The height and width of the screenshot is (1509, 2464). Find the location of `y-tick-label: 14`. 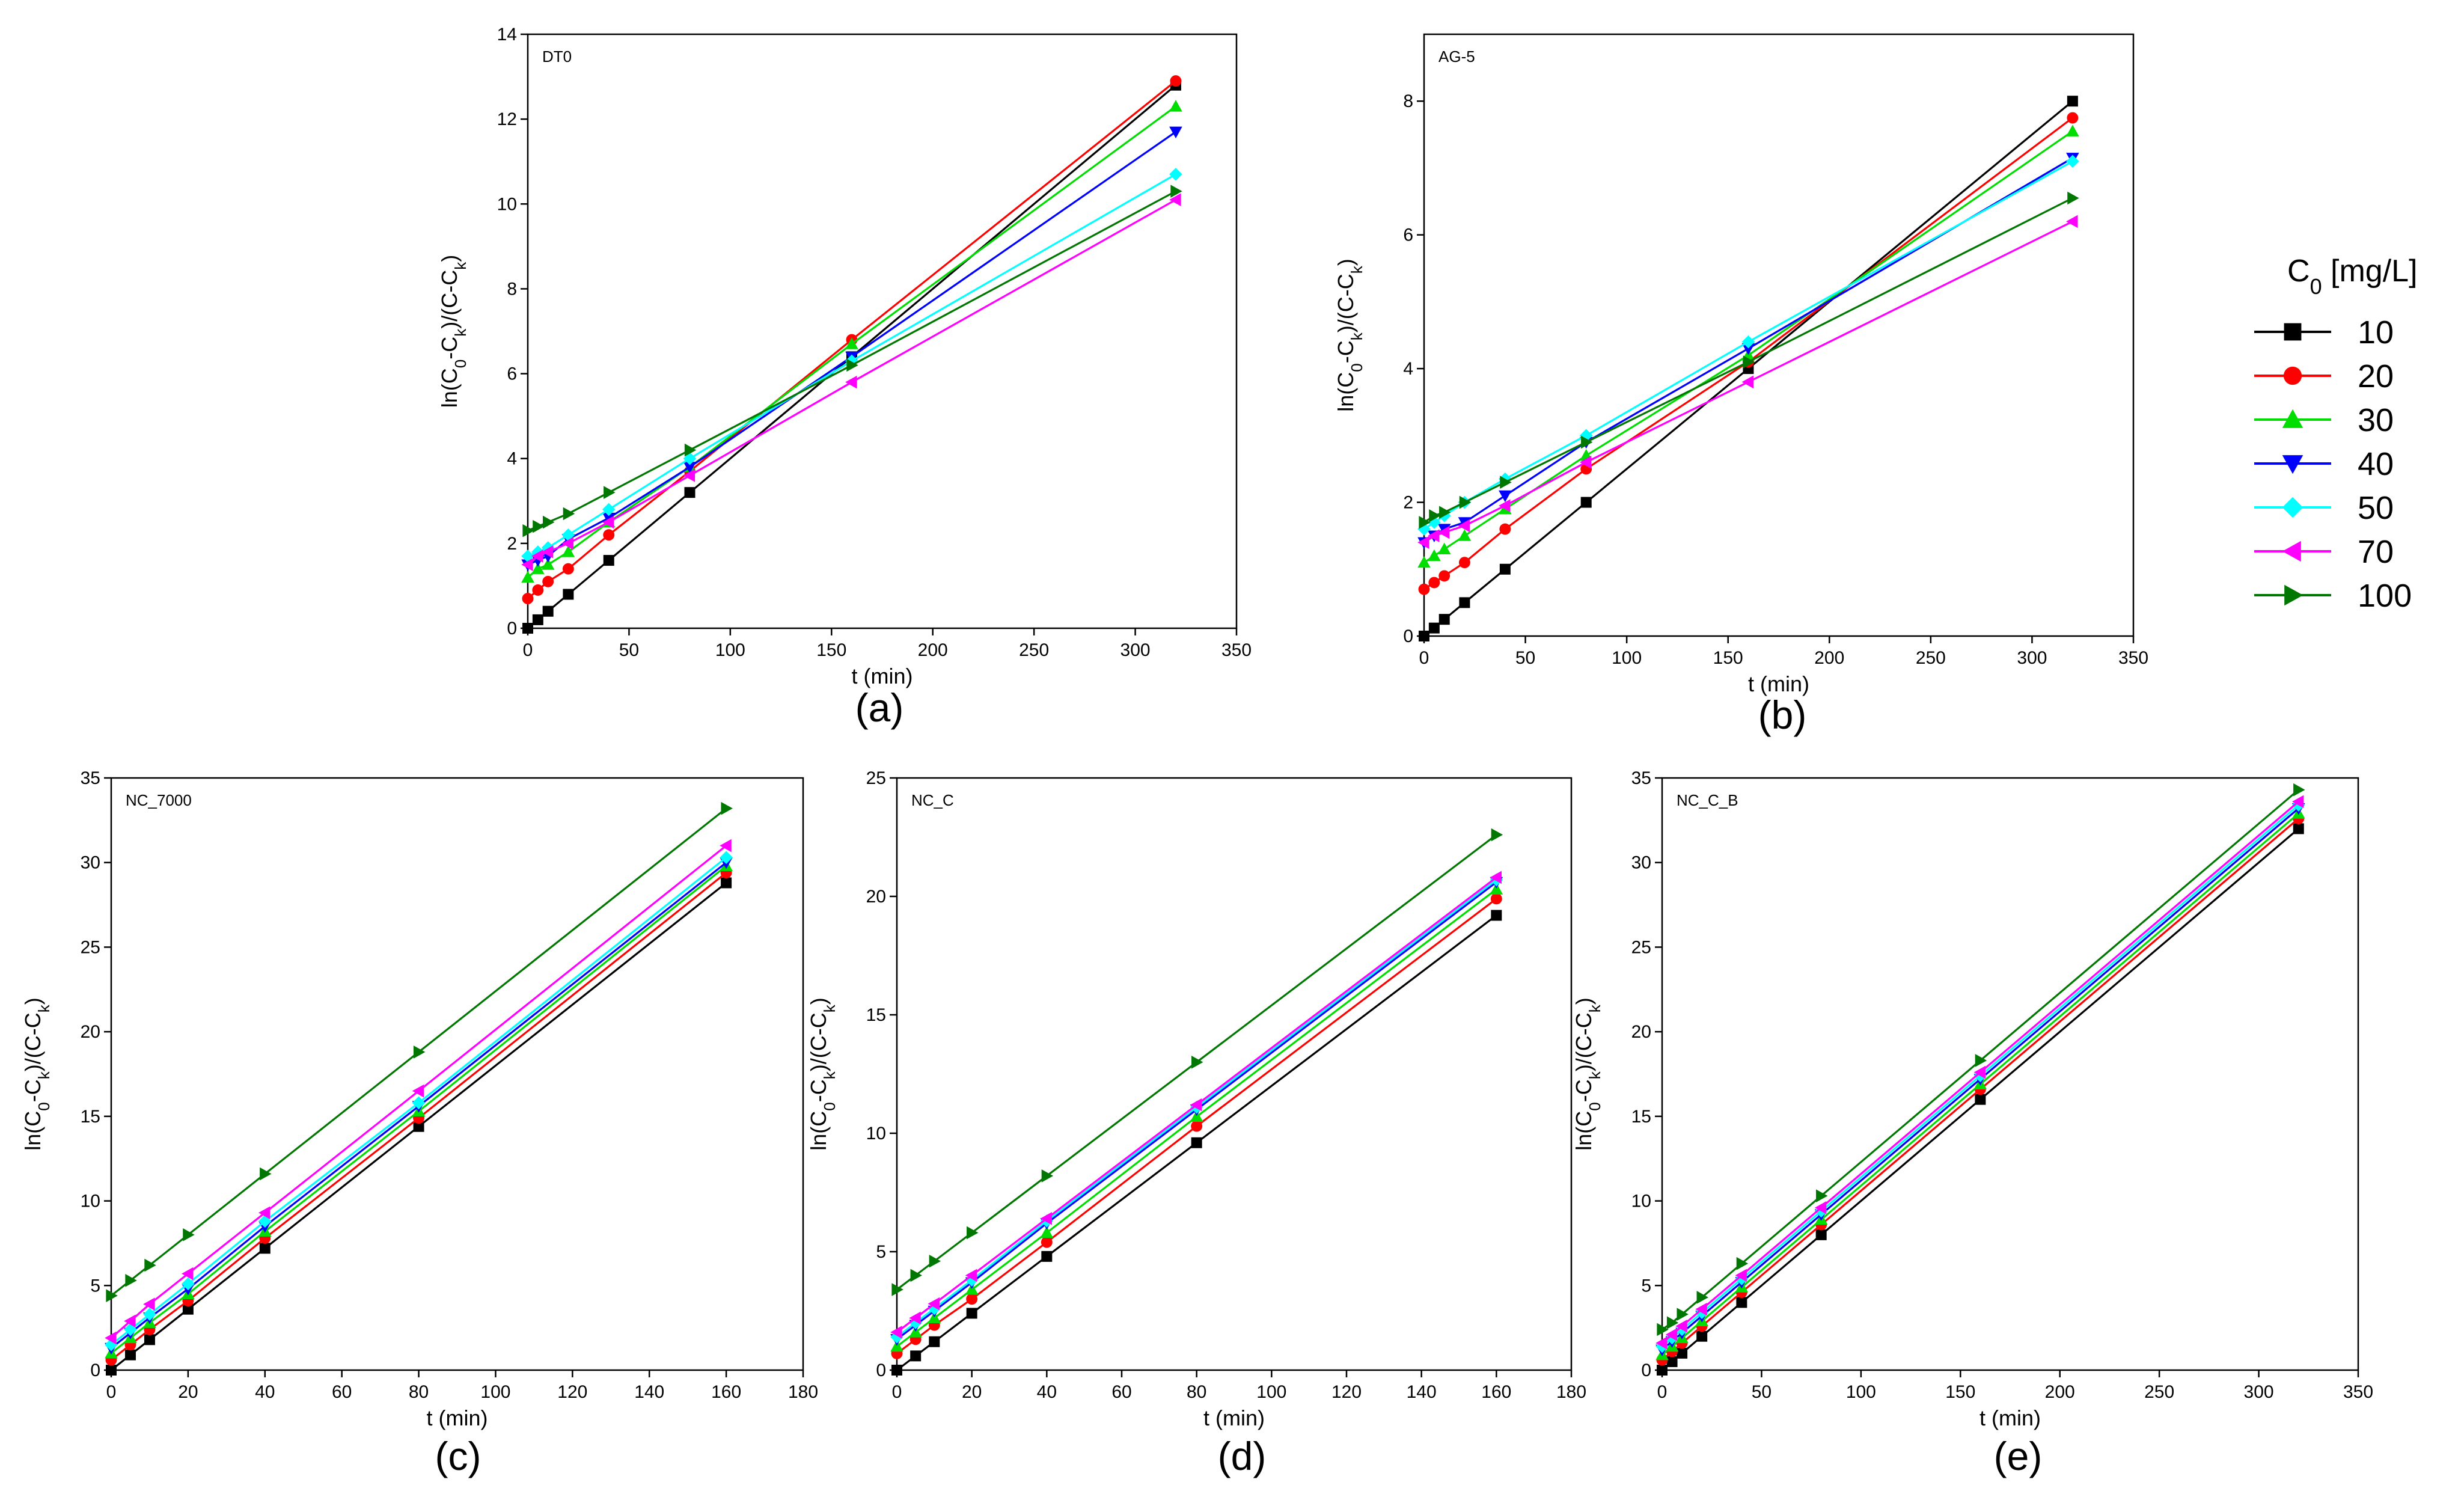

y-tick-label: 14 is located at coordinates (507, 34).